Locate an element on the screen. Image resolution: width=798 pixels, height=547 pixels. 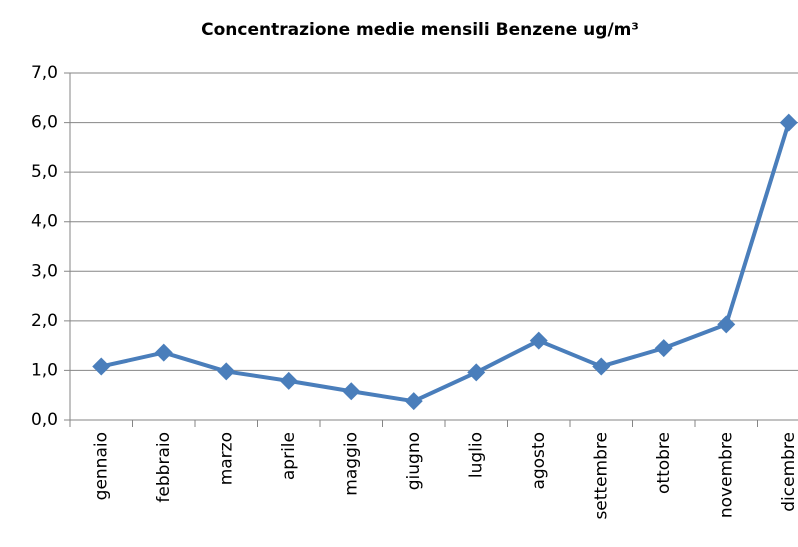
x-tick-label: dicembre is located at coordinates (788, 472).